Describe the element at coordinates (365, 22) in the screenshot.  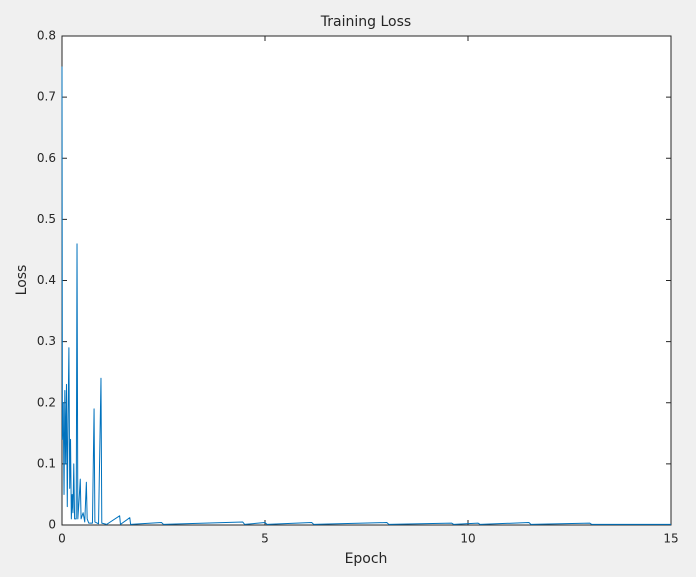
I see `chart-title: Training Loss` at that location.